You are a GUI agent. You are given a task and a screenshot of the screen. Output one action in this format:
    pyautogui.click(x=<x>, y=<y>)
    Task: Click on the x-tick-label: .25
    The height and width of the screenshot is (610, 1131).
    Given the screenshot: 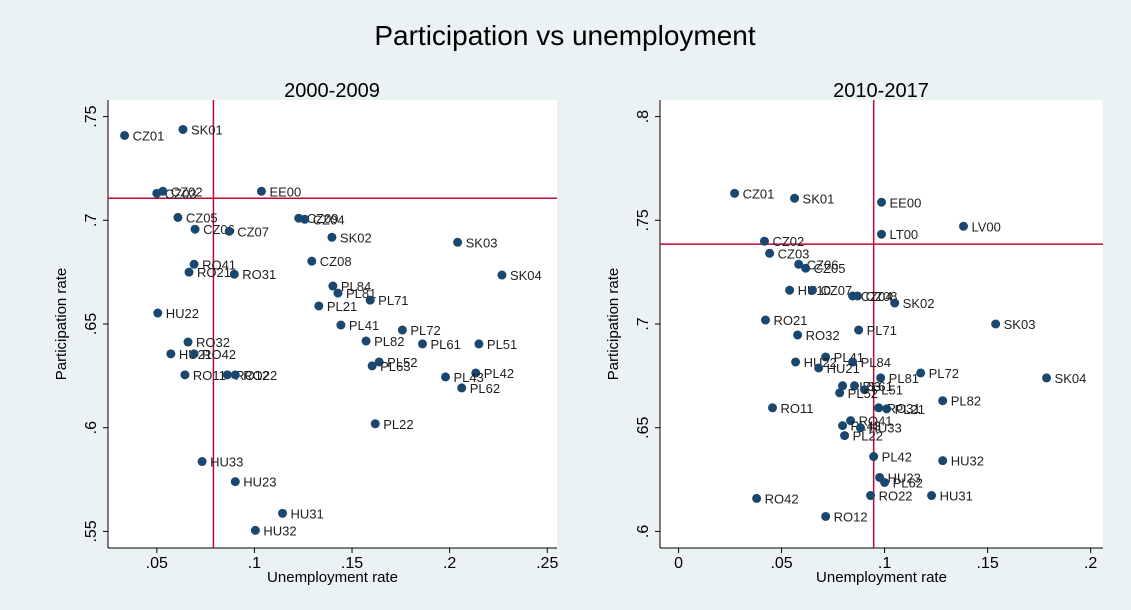 What is the action you would take?
    pyautogui.click(x=547, y=563)
    